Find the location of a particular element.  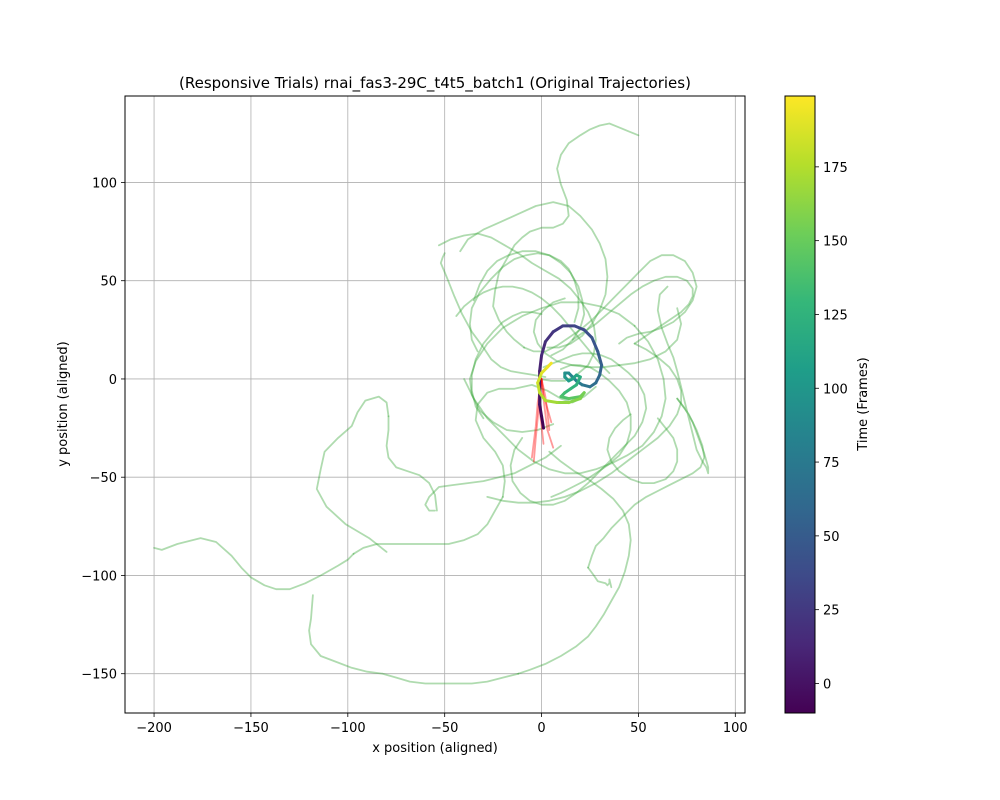

colorbar-tick-label: 75 is located at coordinates (831, 463).